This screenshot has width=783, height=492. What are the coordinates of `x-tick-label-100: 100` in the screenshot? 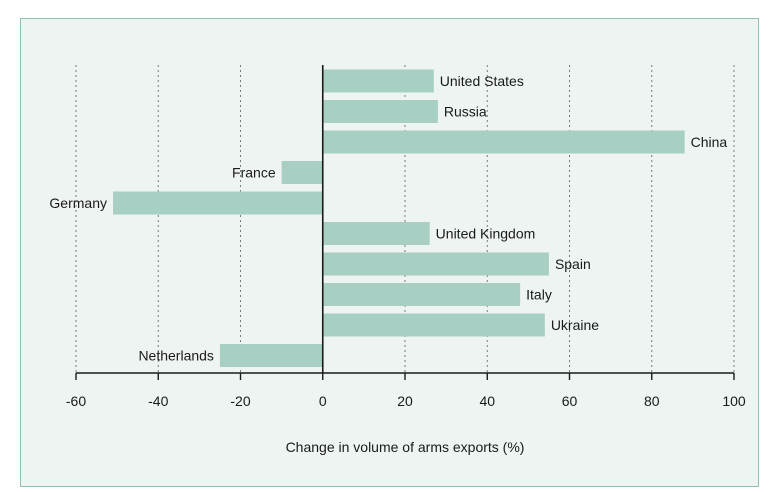 It's located at (734, 401).